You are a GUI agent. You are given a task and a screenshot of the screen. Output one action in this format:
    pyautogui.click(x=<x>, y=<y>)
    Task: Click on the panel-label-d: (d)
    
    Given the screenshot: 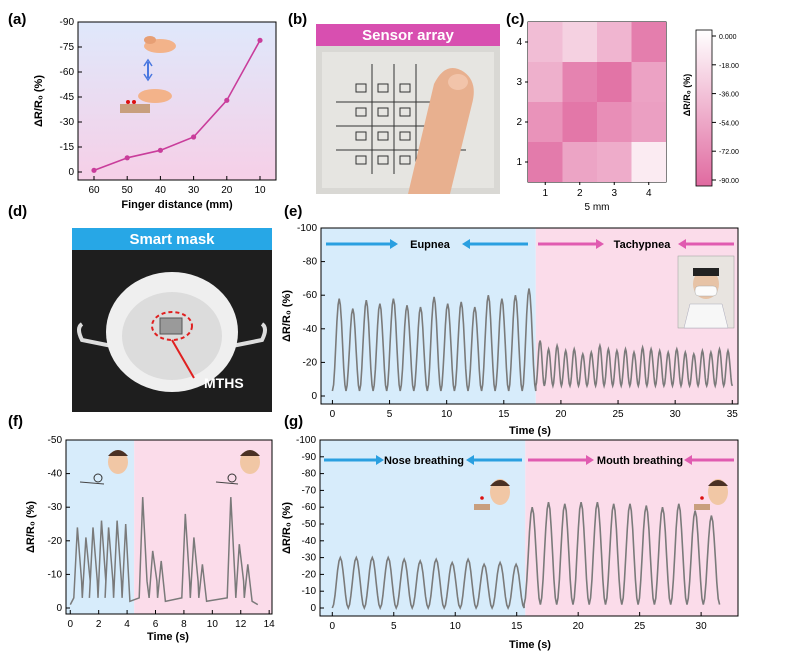 What is the action you would take?
    pyautogui.click(x=17, y=211)
    